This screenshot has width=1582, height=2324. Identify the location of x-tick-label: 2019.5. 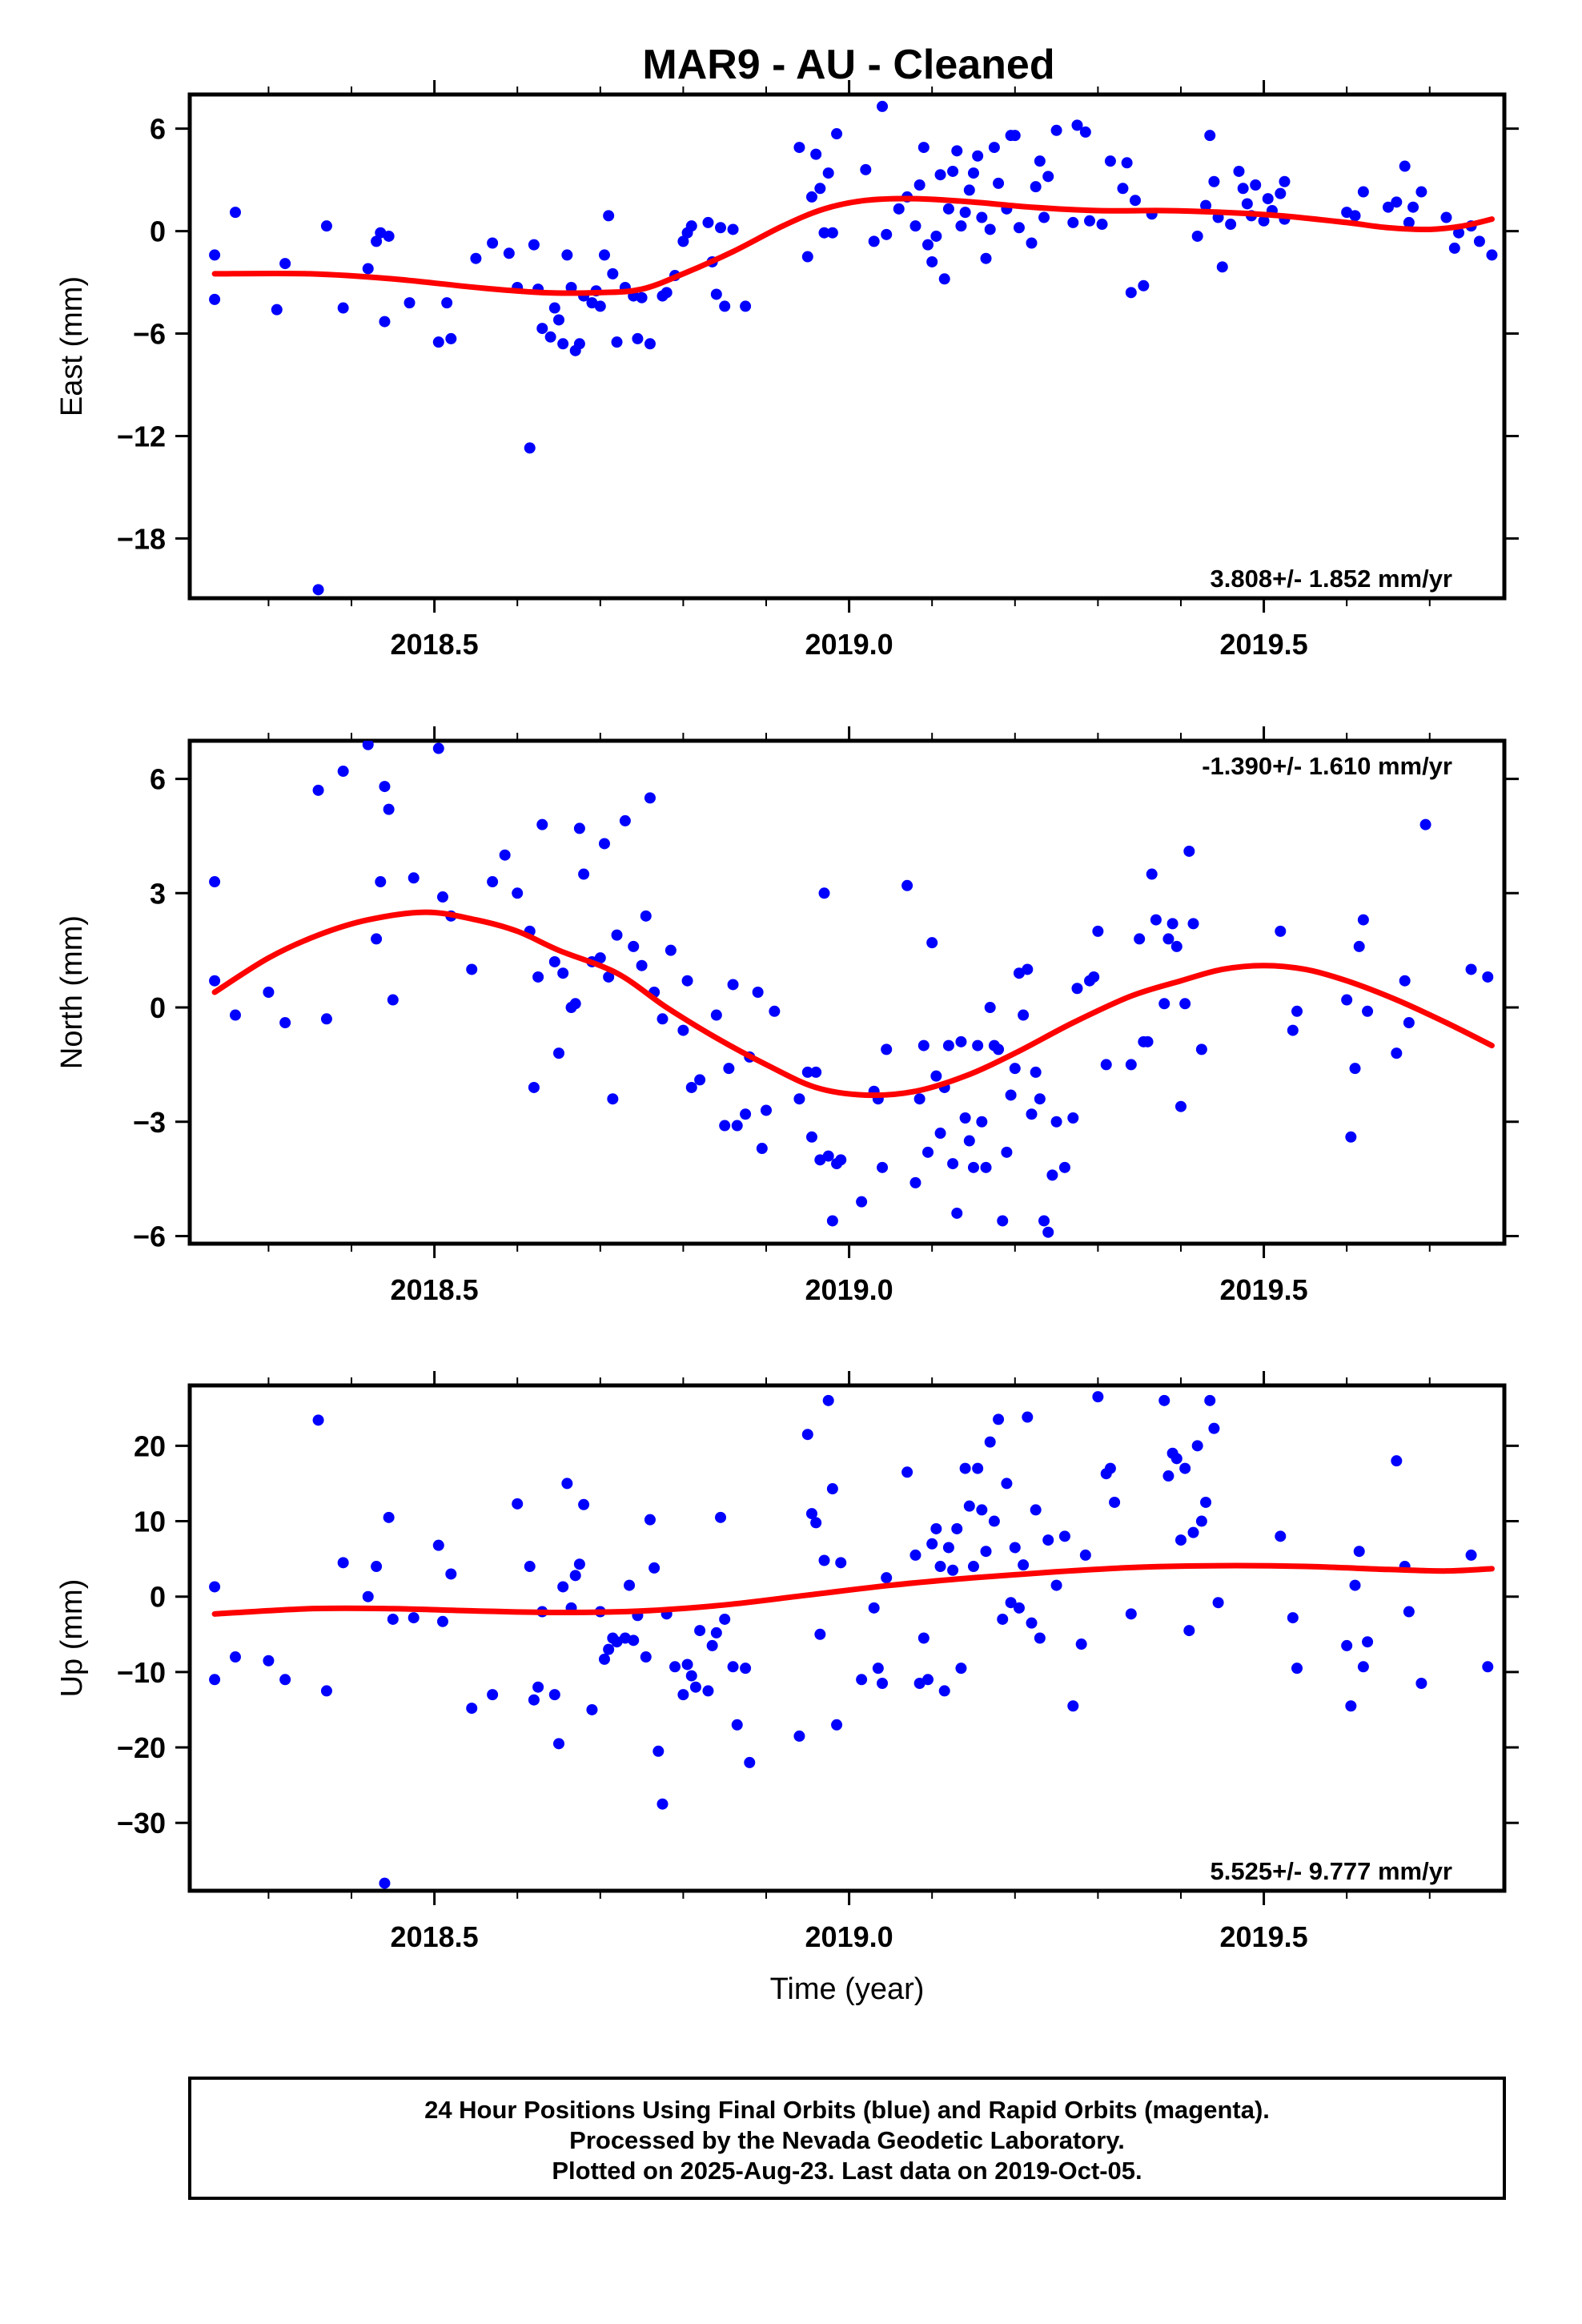
(1264, 644).